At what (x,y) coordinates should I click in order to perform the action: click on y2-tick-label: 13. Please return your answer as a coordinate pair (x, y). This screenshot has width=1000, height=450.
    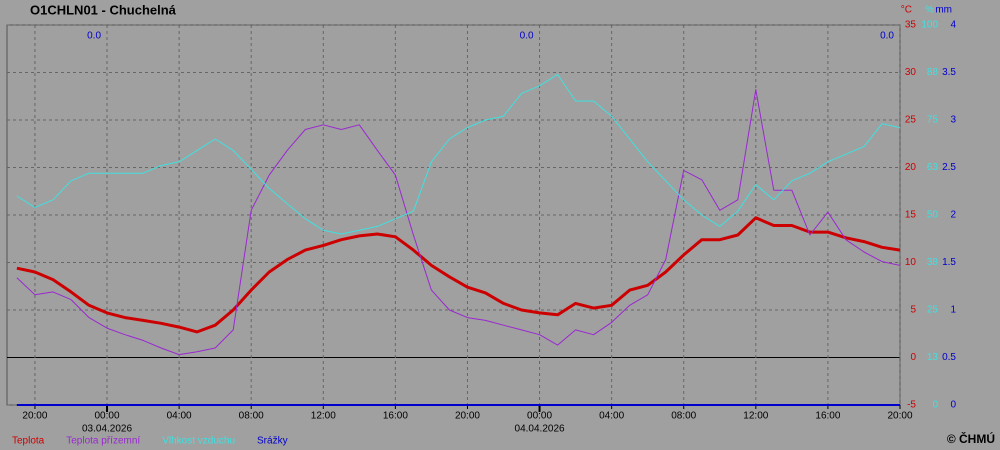
    Looking at the image, I should click on (933, 357).